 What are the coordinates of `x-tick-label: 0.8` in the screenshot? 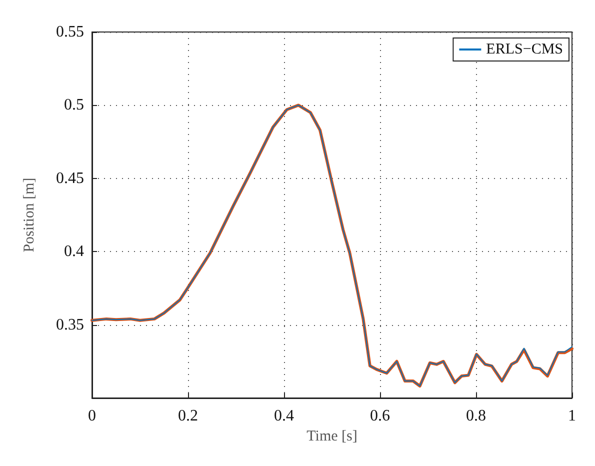 It's located at (476, 416).